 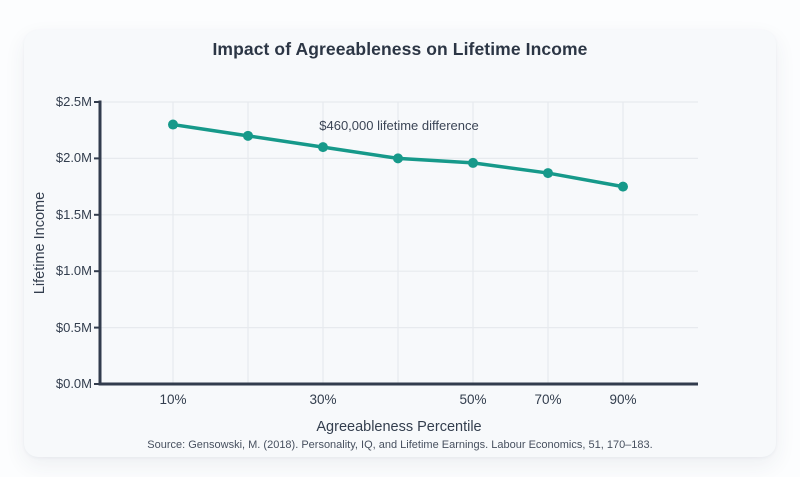 What do you see at coordinates (73, 327) in the screenshot?
I see `y-tick-label: $0.5M` at bounding box center [73, 327].